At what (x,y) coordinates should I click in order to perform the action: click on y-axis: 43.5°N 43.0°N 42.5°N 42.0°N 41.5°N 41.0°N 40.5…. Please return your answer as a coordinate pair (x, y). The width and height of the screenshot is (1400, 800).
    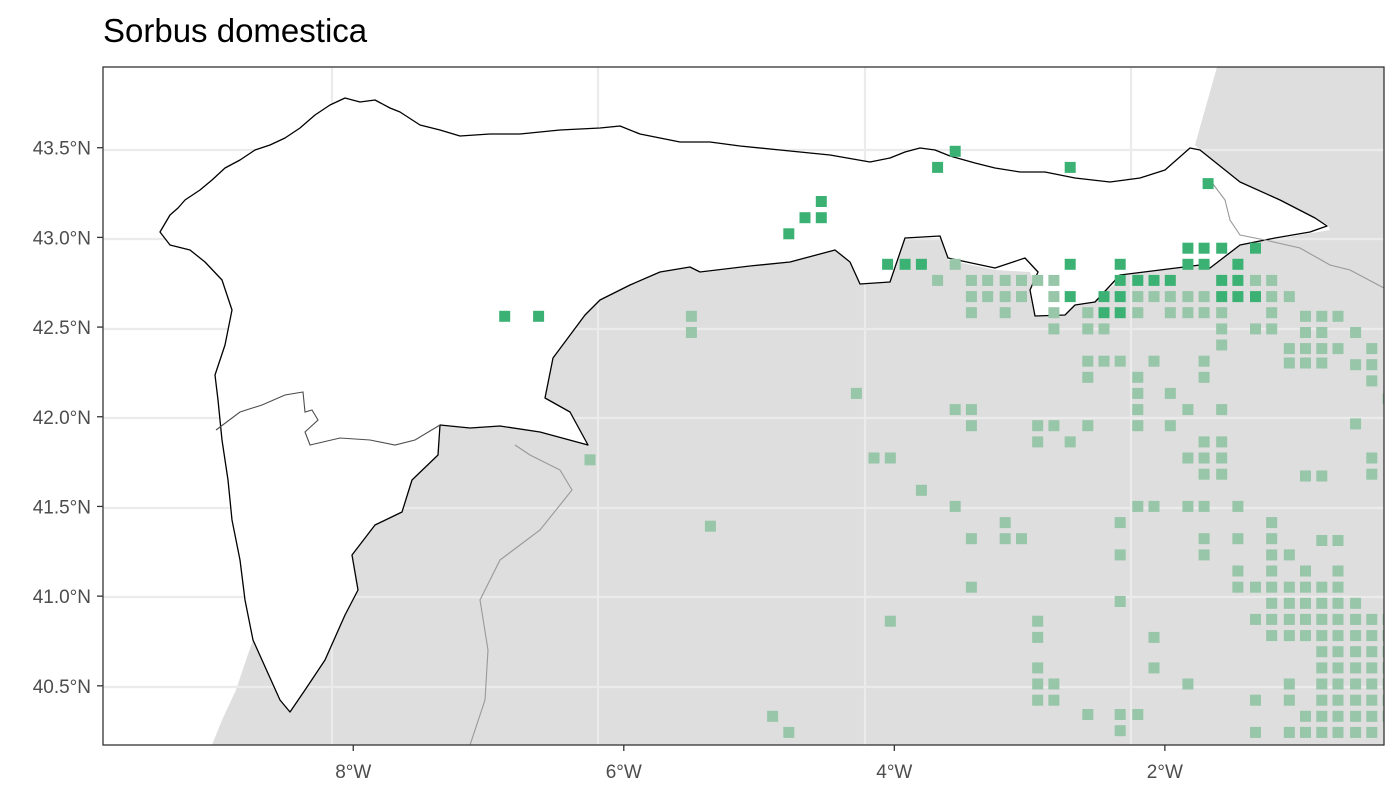
    Looking at the image, I should click on (68, 418).